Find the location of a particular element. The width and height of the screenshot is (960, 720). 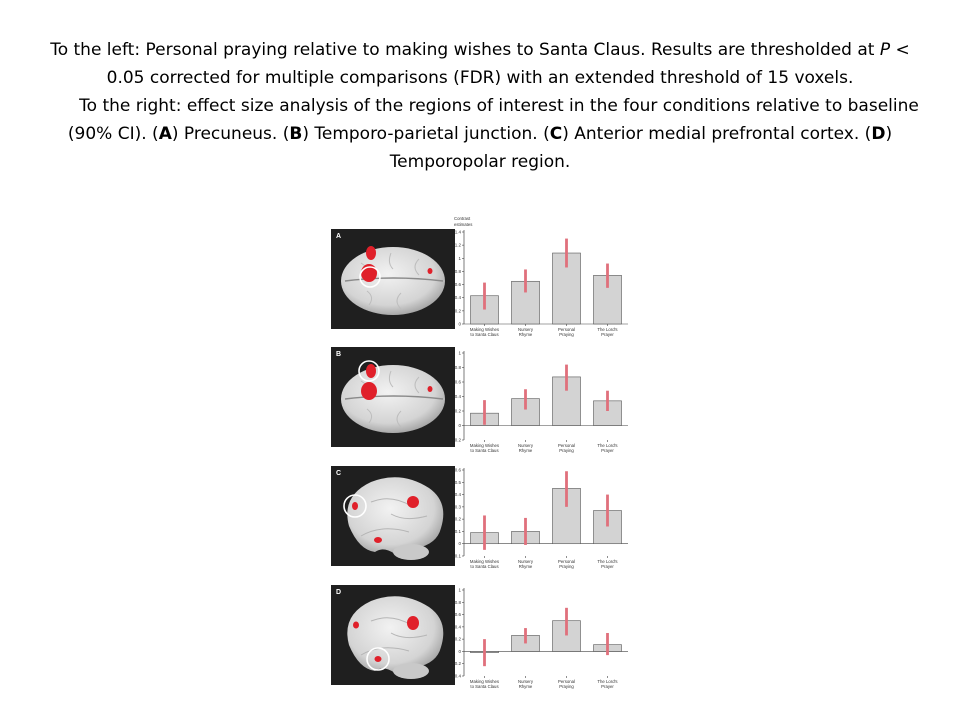

panel-letter-c: C is located at coordinates (339, 473).